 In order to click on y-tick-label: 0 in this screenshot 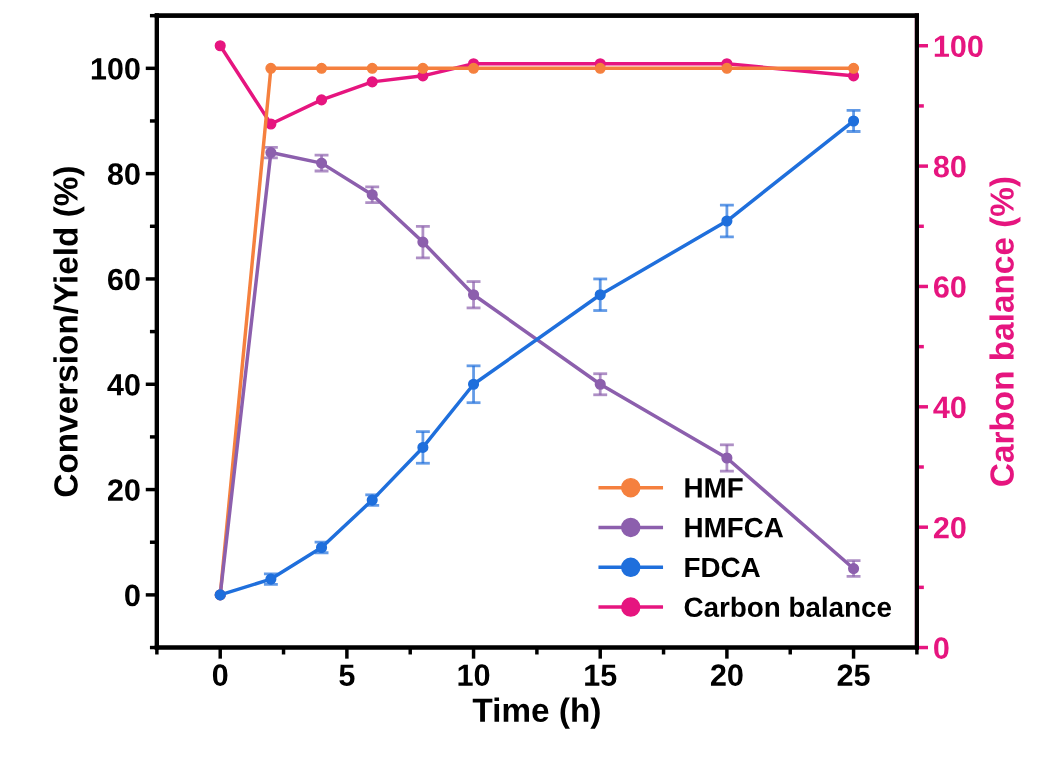, I will do `click(132, 595)`.